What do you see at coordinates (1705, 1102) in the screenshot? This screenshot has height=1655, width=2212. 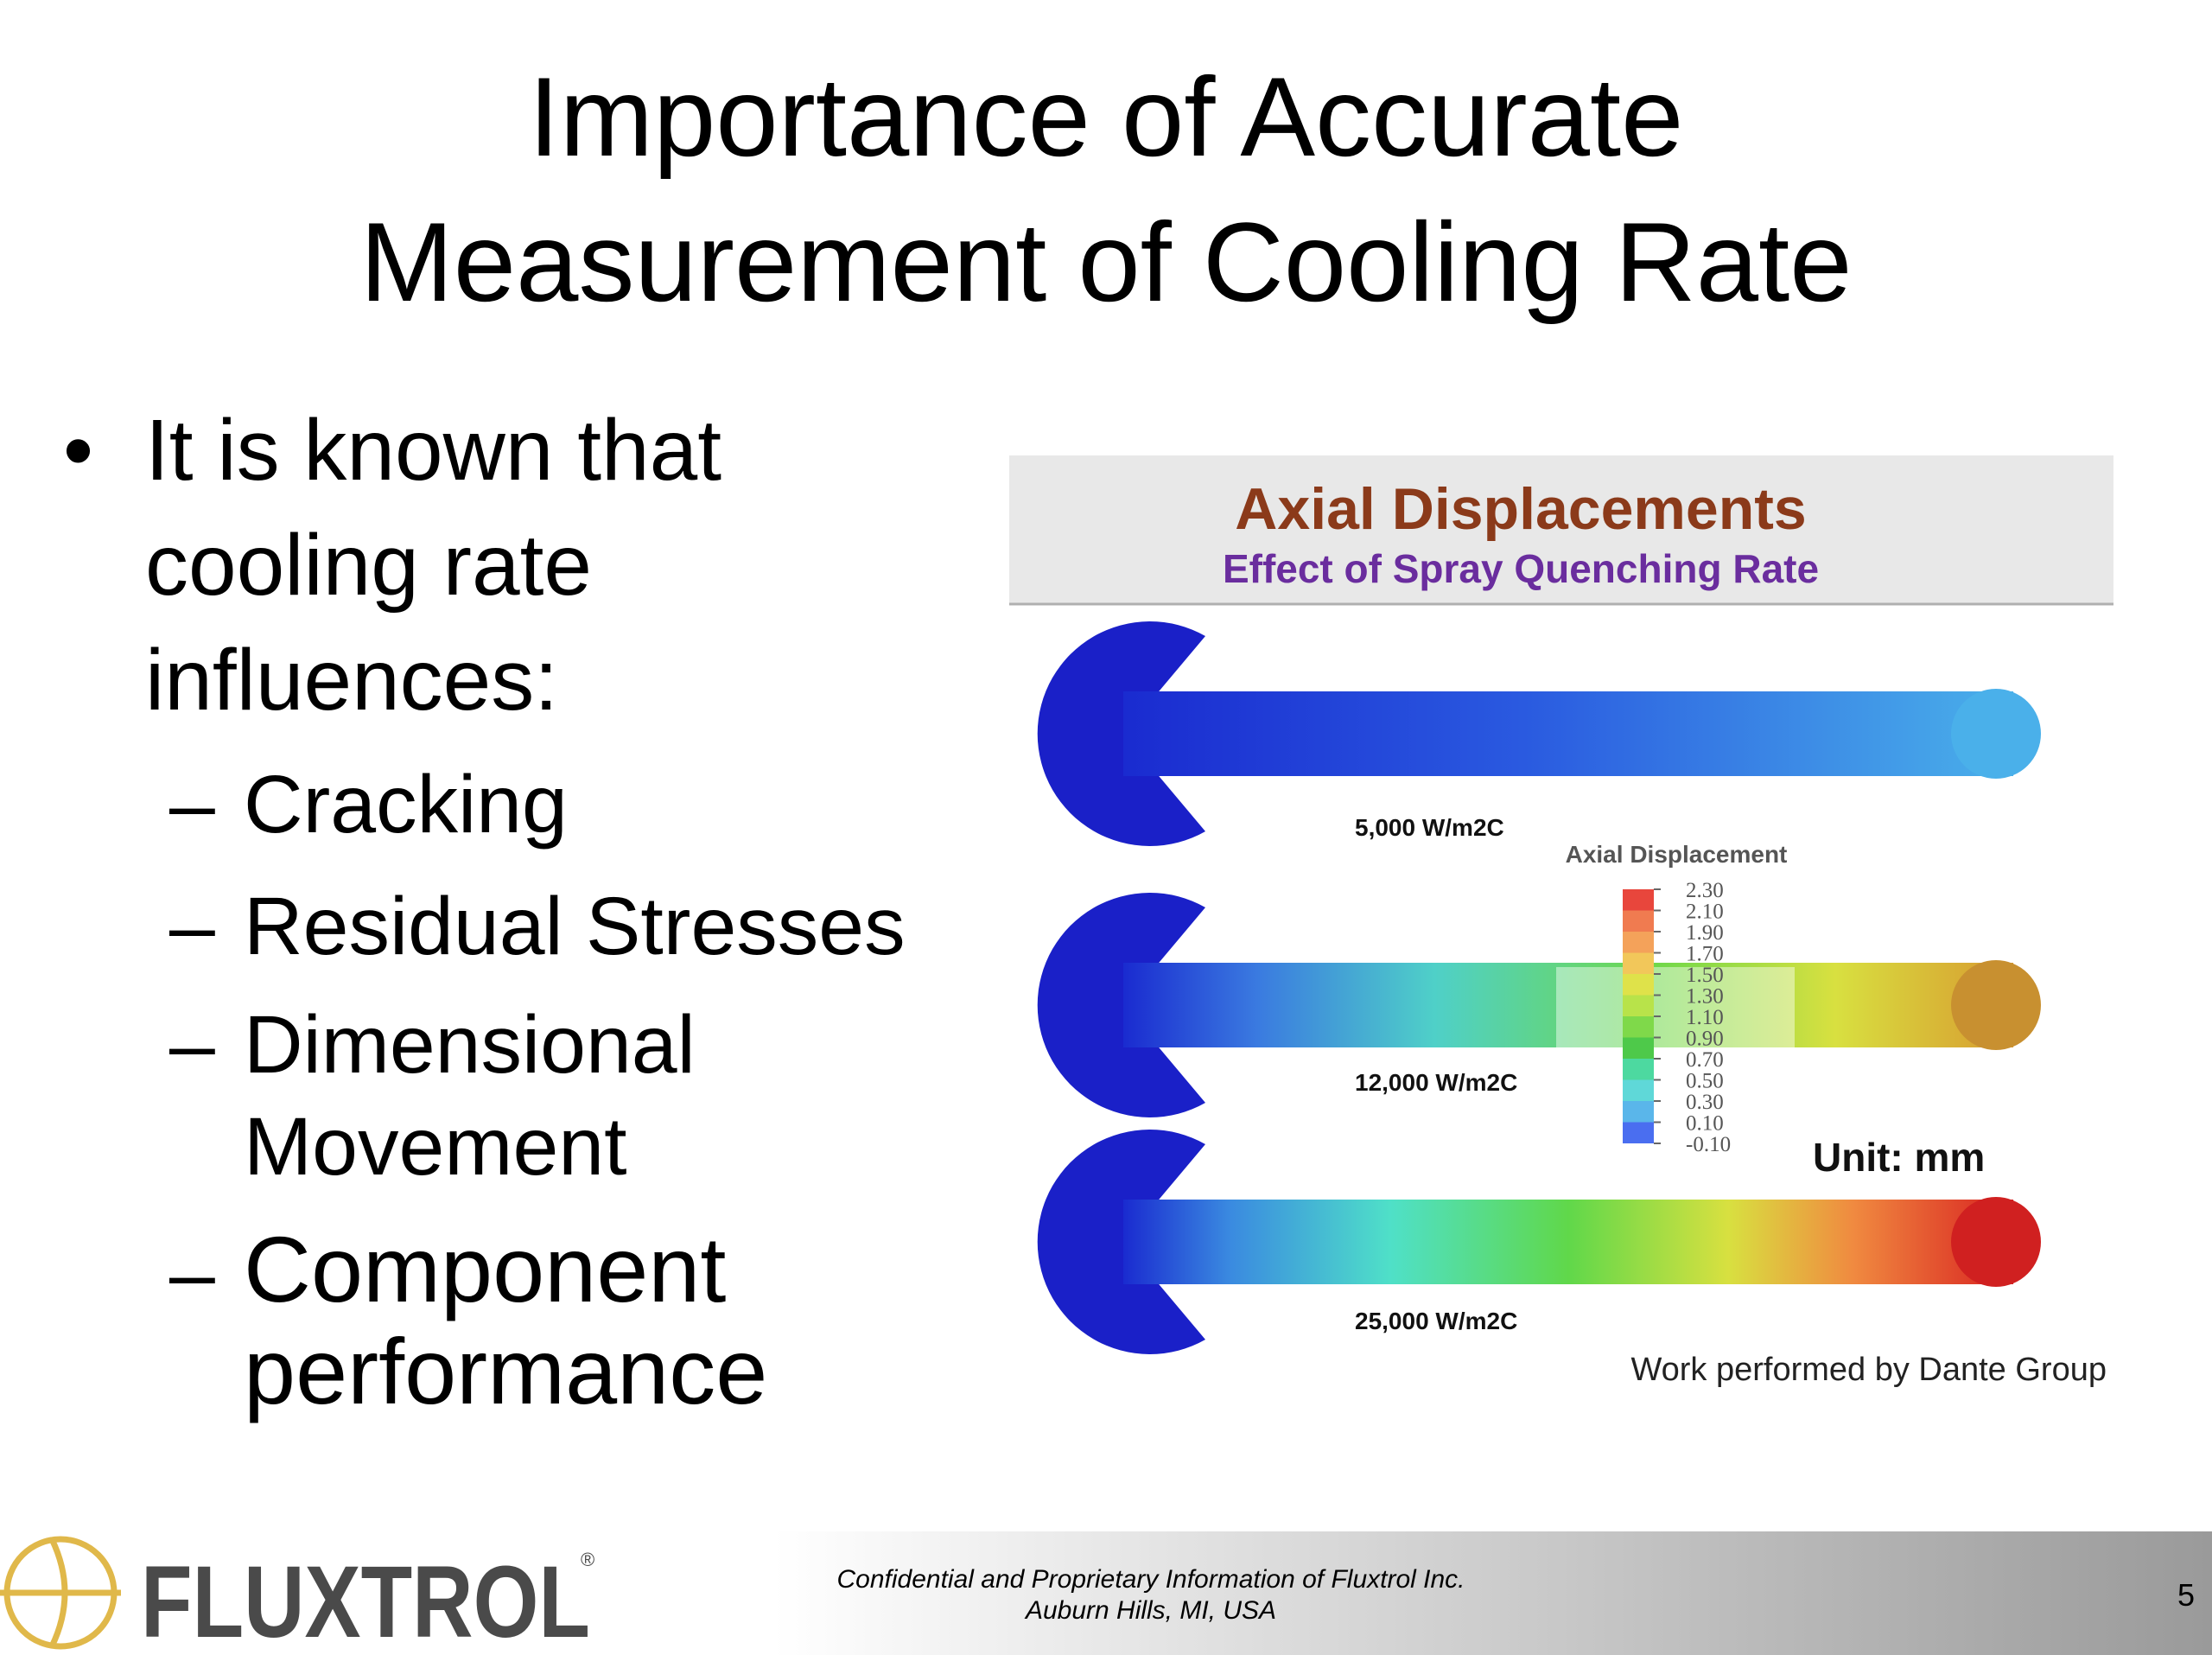 I see `legend-label: 0.30` at bounding box center [1705, 1102].